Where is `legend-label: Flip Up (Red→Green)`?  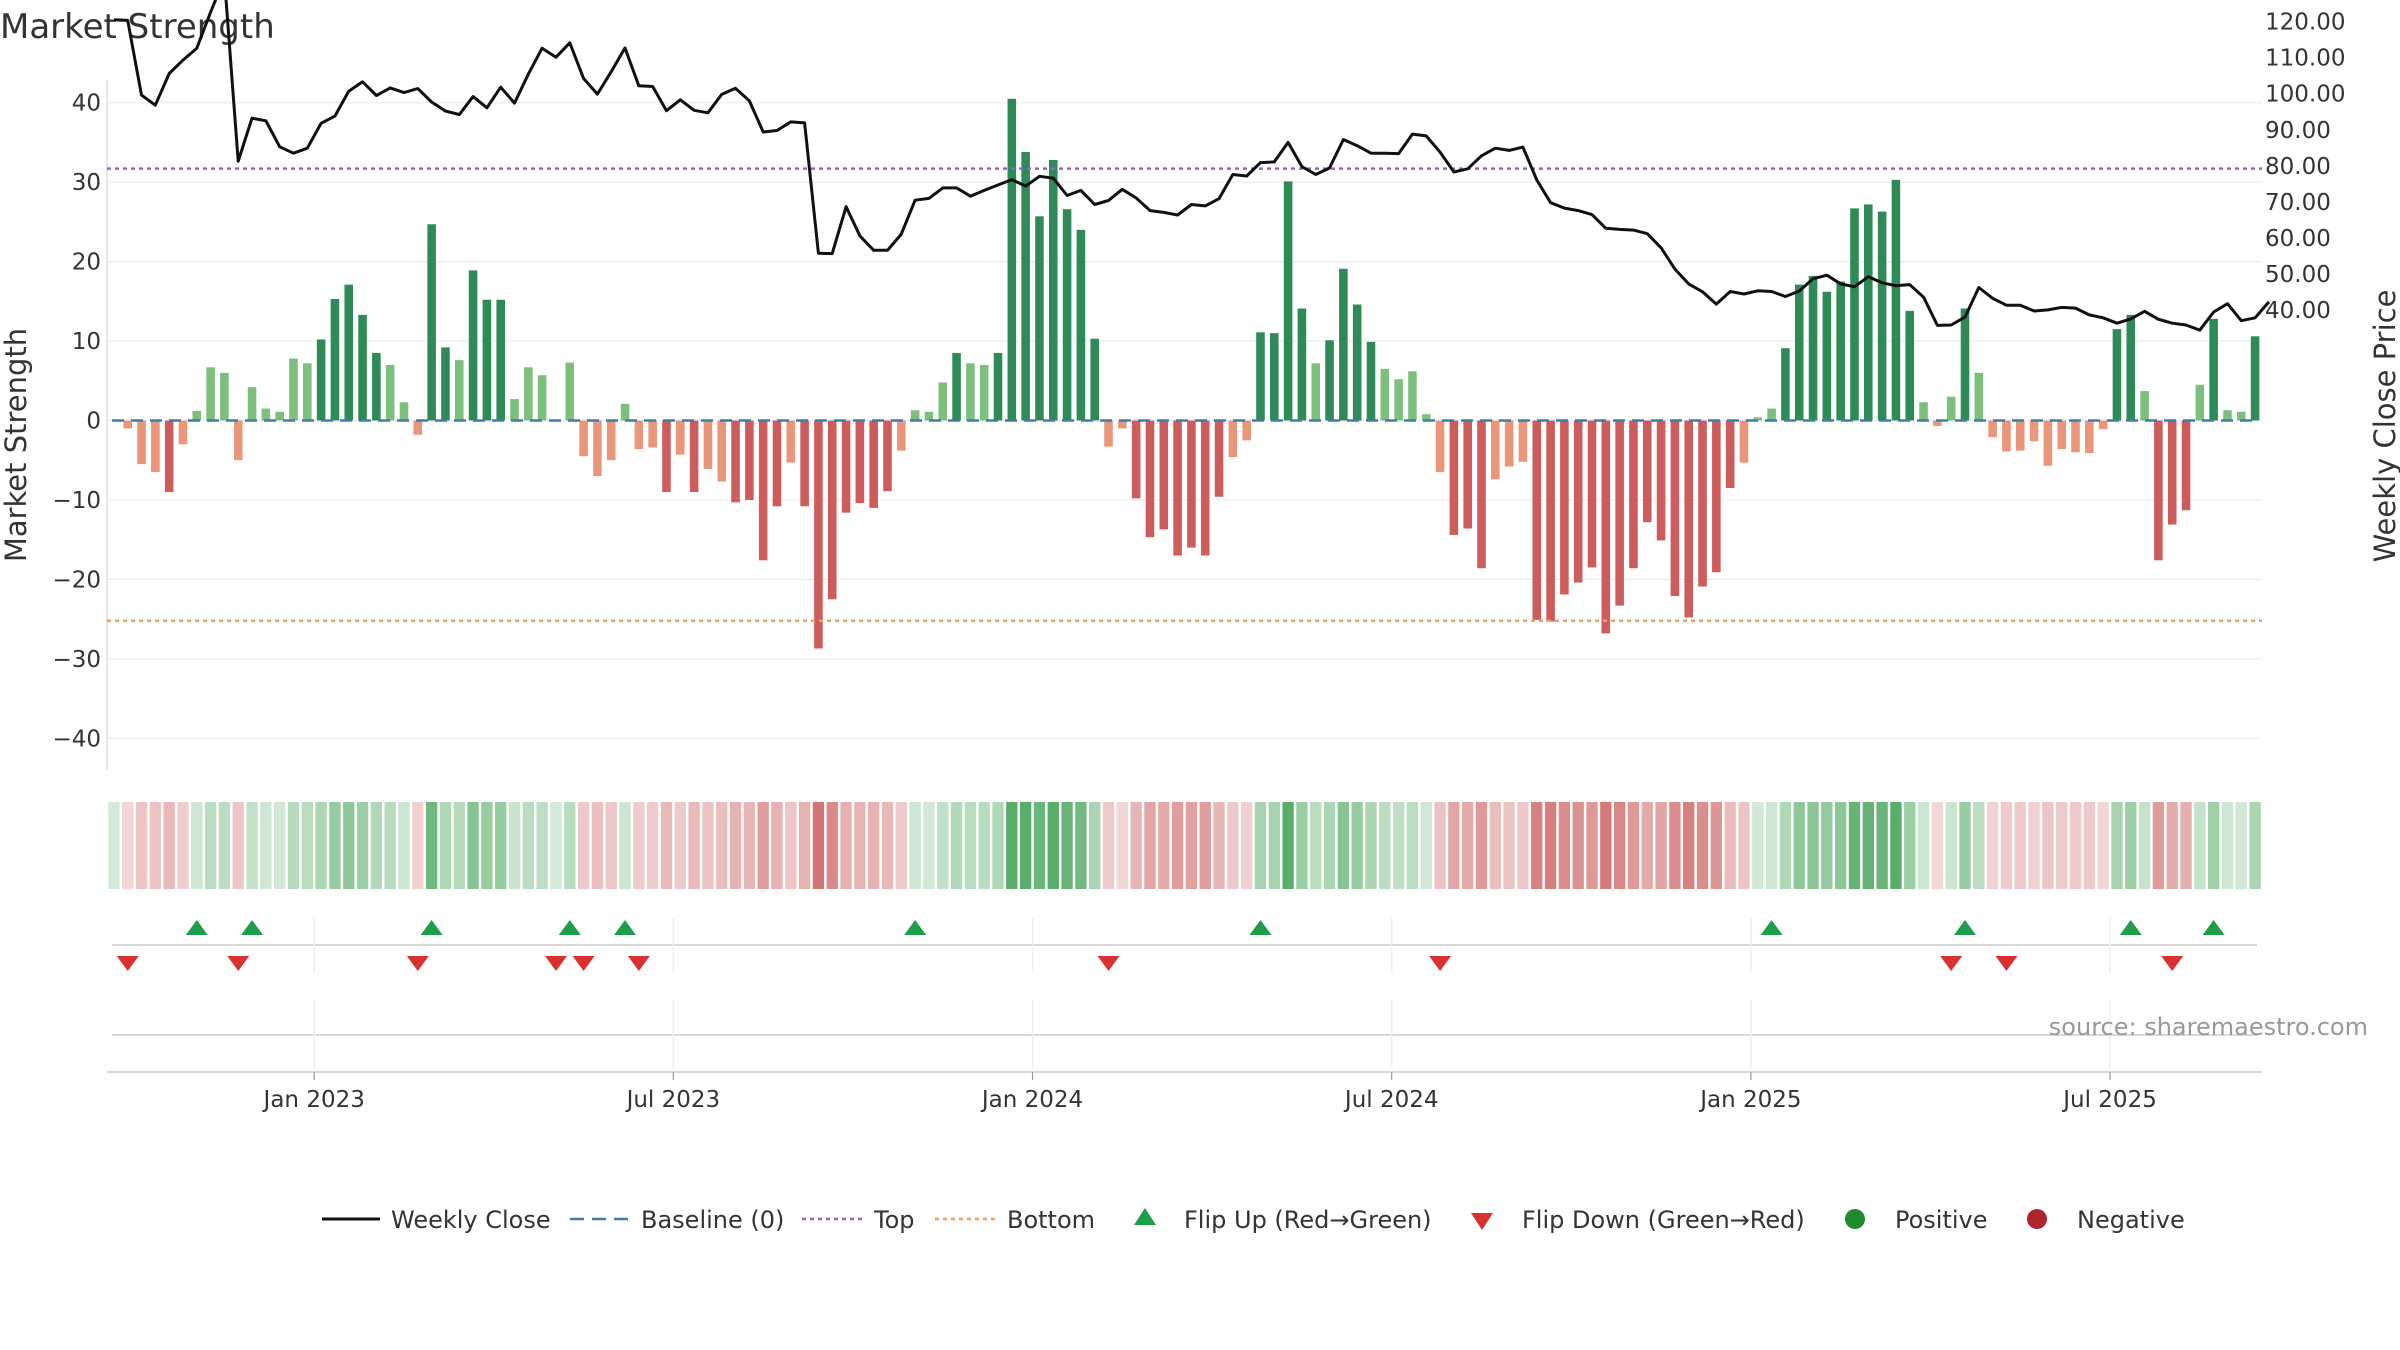 legend-label: Flip Up (Red→Green) is located at coordinates (1308, 1220).